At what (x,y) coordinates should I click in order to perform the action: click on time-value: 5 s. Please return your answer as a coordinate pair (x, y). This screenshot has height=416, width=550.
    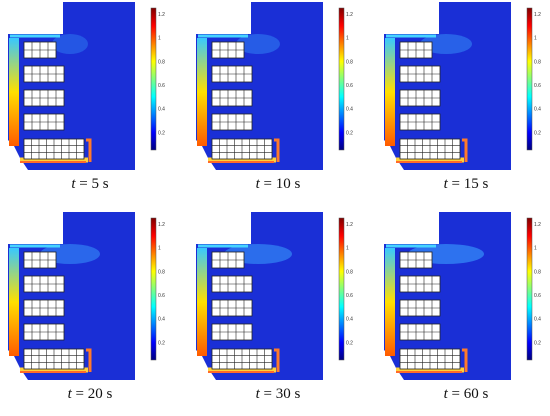
    Looking at the image, I should click on (100, 184).